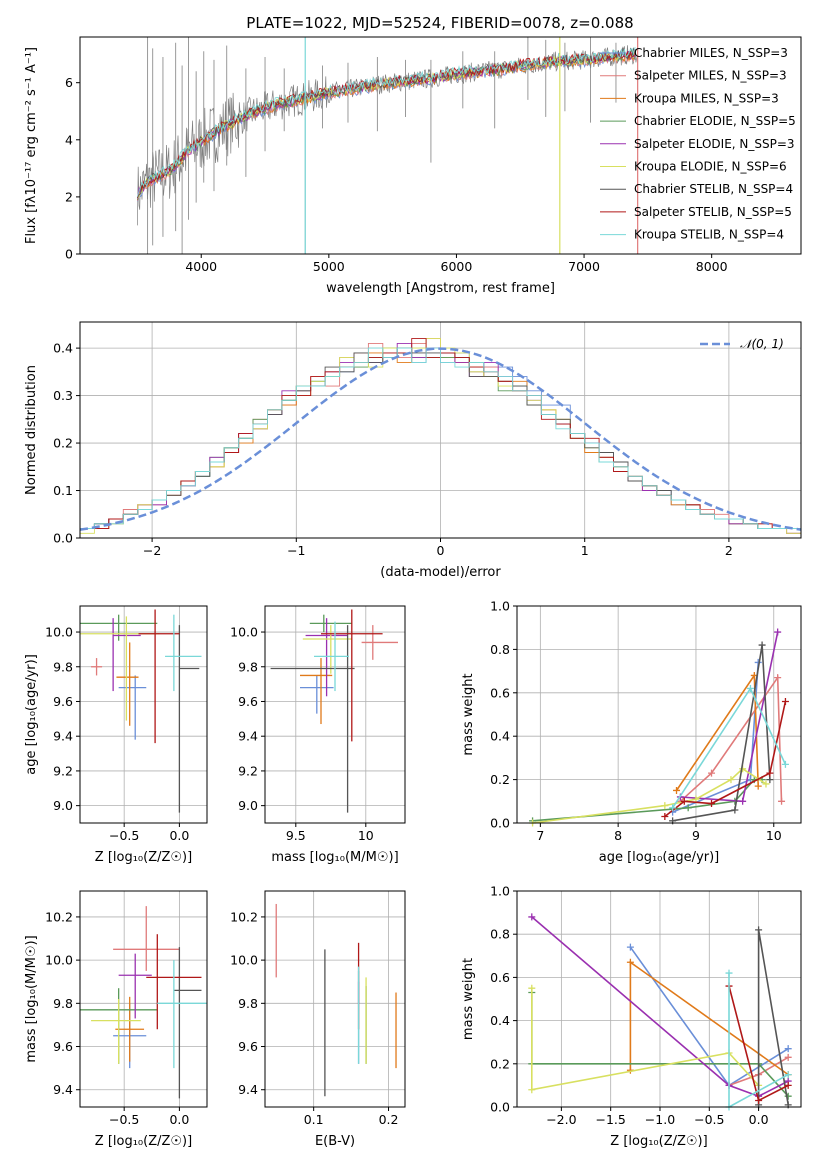 The height and width of the screenshot is (1170, 819). Describe the element at coordinates (468, 714) in the screenshot. I see `y-axis-label: mass weight` at that location.